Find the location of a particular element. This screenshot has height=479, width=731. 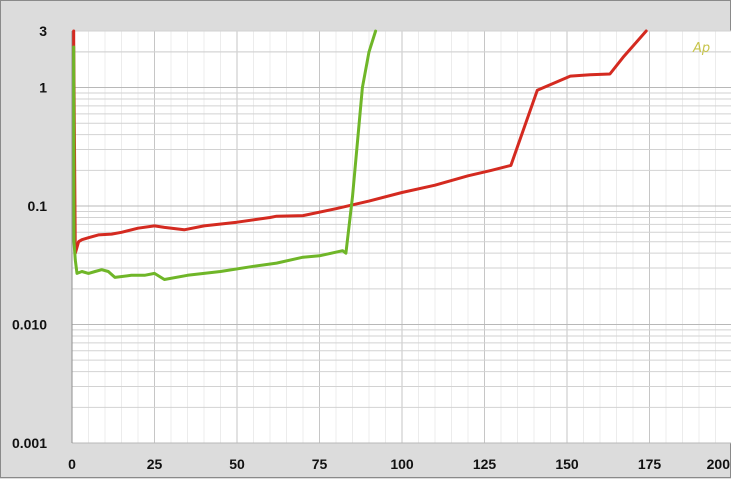

y-tick-label: 0.010 is located at coordinates (29, 325).